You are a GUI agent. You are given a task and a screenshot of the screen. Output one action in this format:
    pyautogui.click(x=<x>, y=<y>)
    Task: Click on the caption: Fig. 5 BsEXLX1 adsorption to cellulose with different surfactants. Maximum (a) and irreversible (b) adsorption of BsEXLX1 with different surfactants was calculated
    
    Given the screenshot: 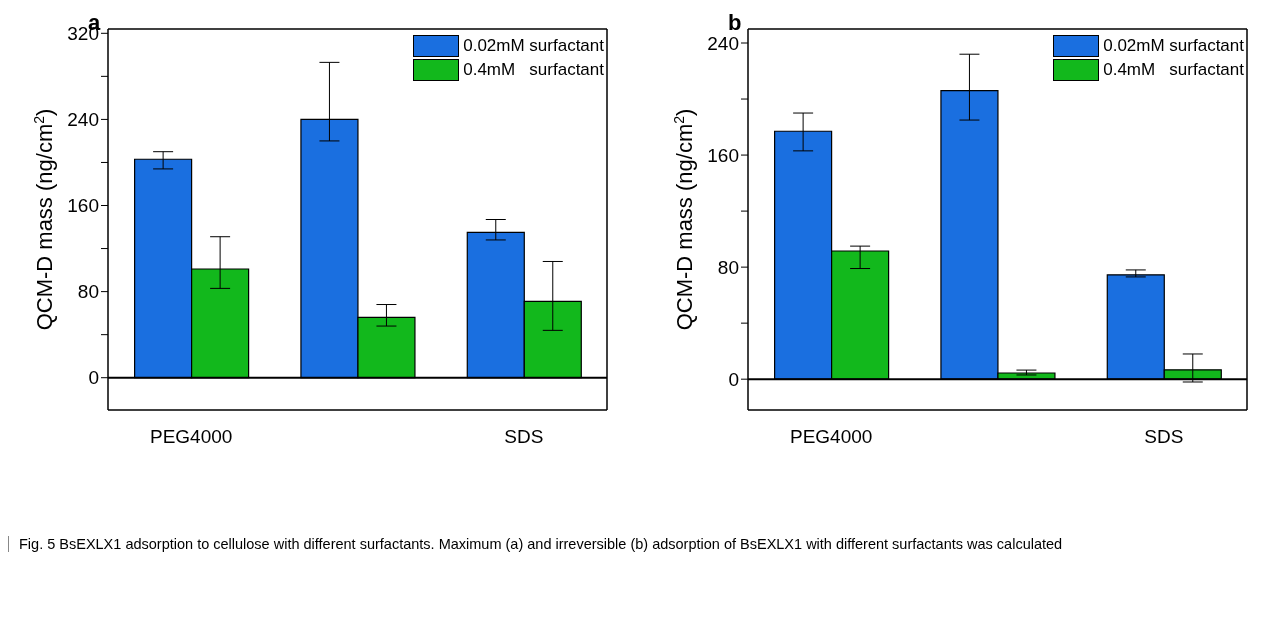 What is the action you would take?
    pyautogui.click(x=640, y=544)
    